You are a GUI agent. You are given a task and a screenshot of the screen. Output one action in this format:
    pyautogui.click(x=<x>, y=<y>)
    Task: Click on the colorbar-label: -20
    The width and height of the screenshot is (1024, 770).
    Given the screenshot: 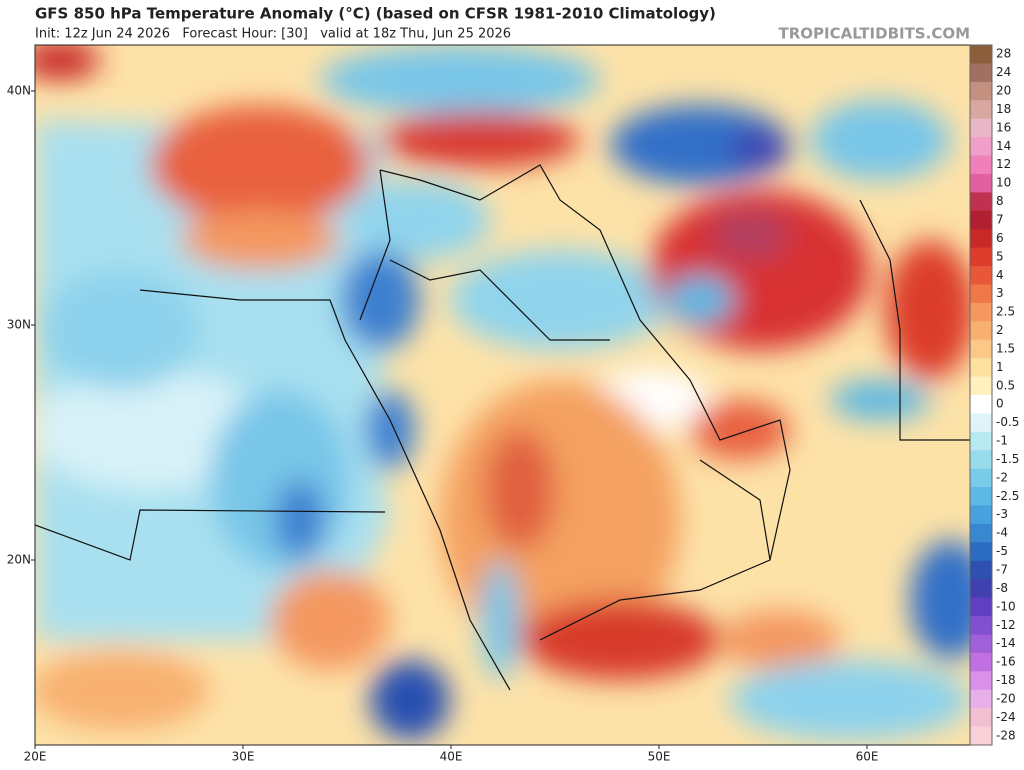 What is the action you would take?
    pyautogui.click(x=1006, y=698)
    